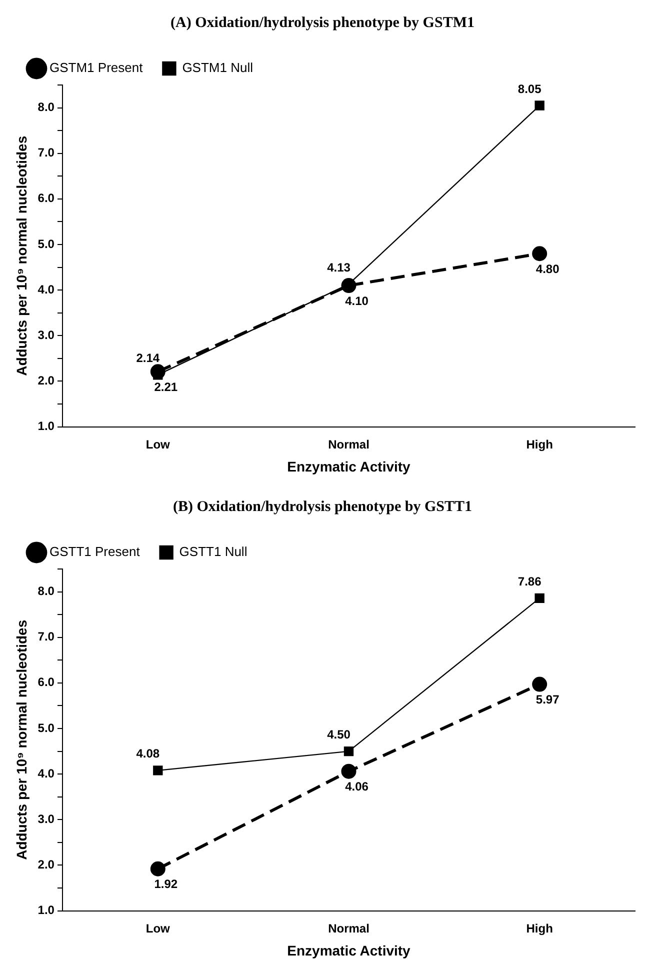 This screenshot has height=968, width=665. Describe the element at coordinates (548, 699) in the screenshot. I see `data-label: 5.97` at that location.